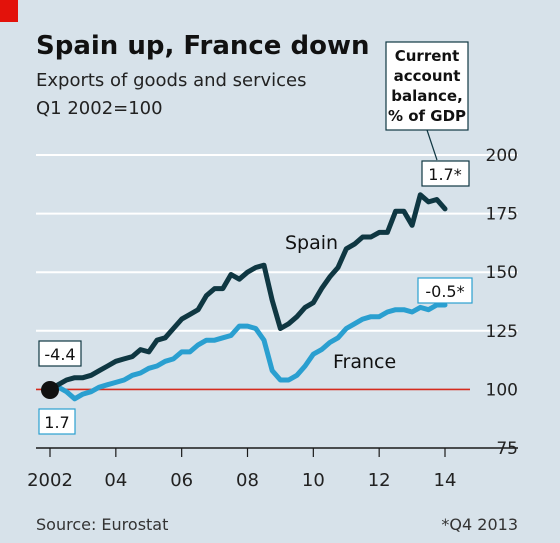  I want to click on x-tick-label-06: 06, so click(181, 480).